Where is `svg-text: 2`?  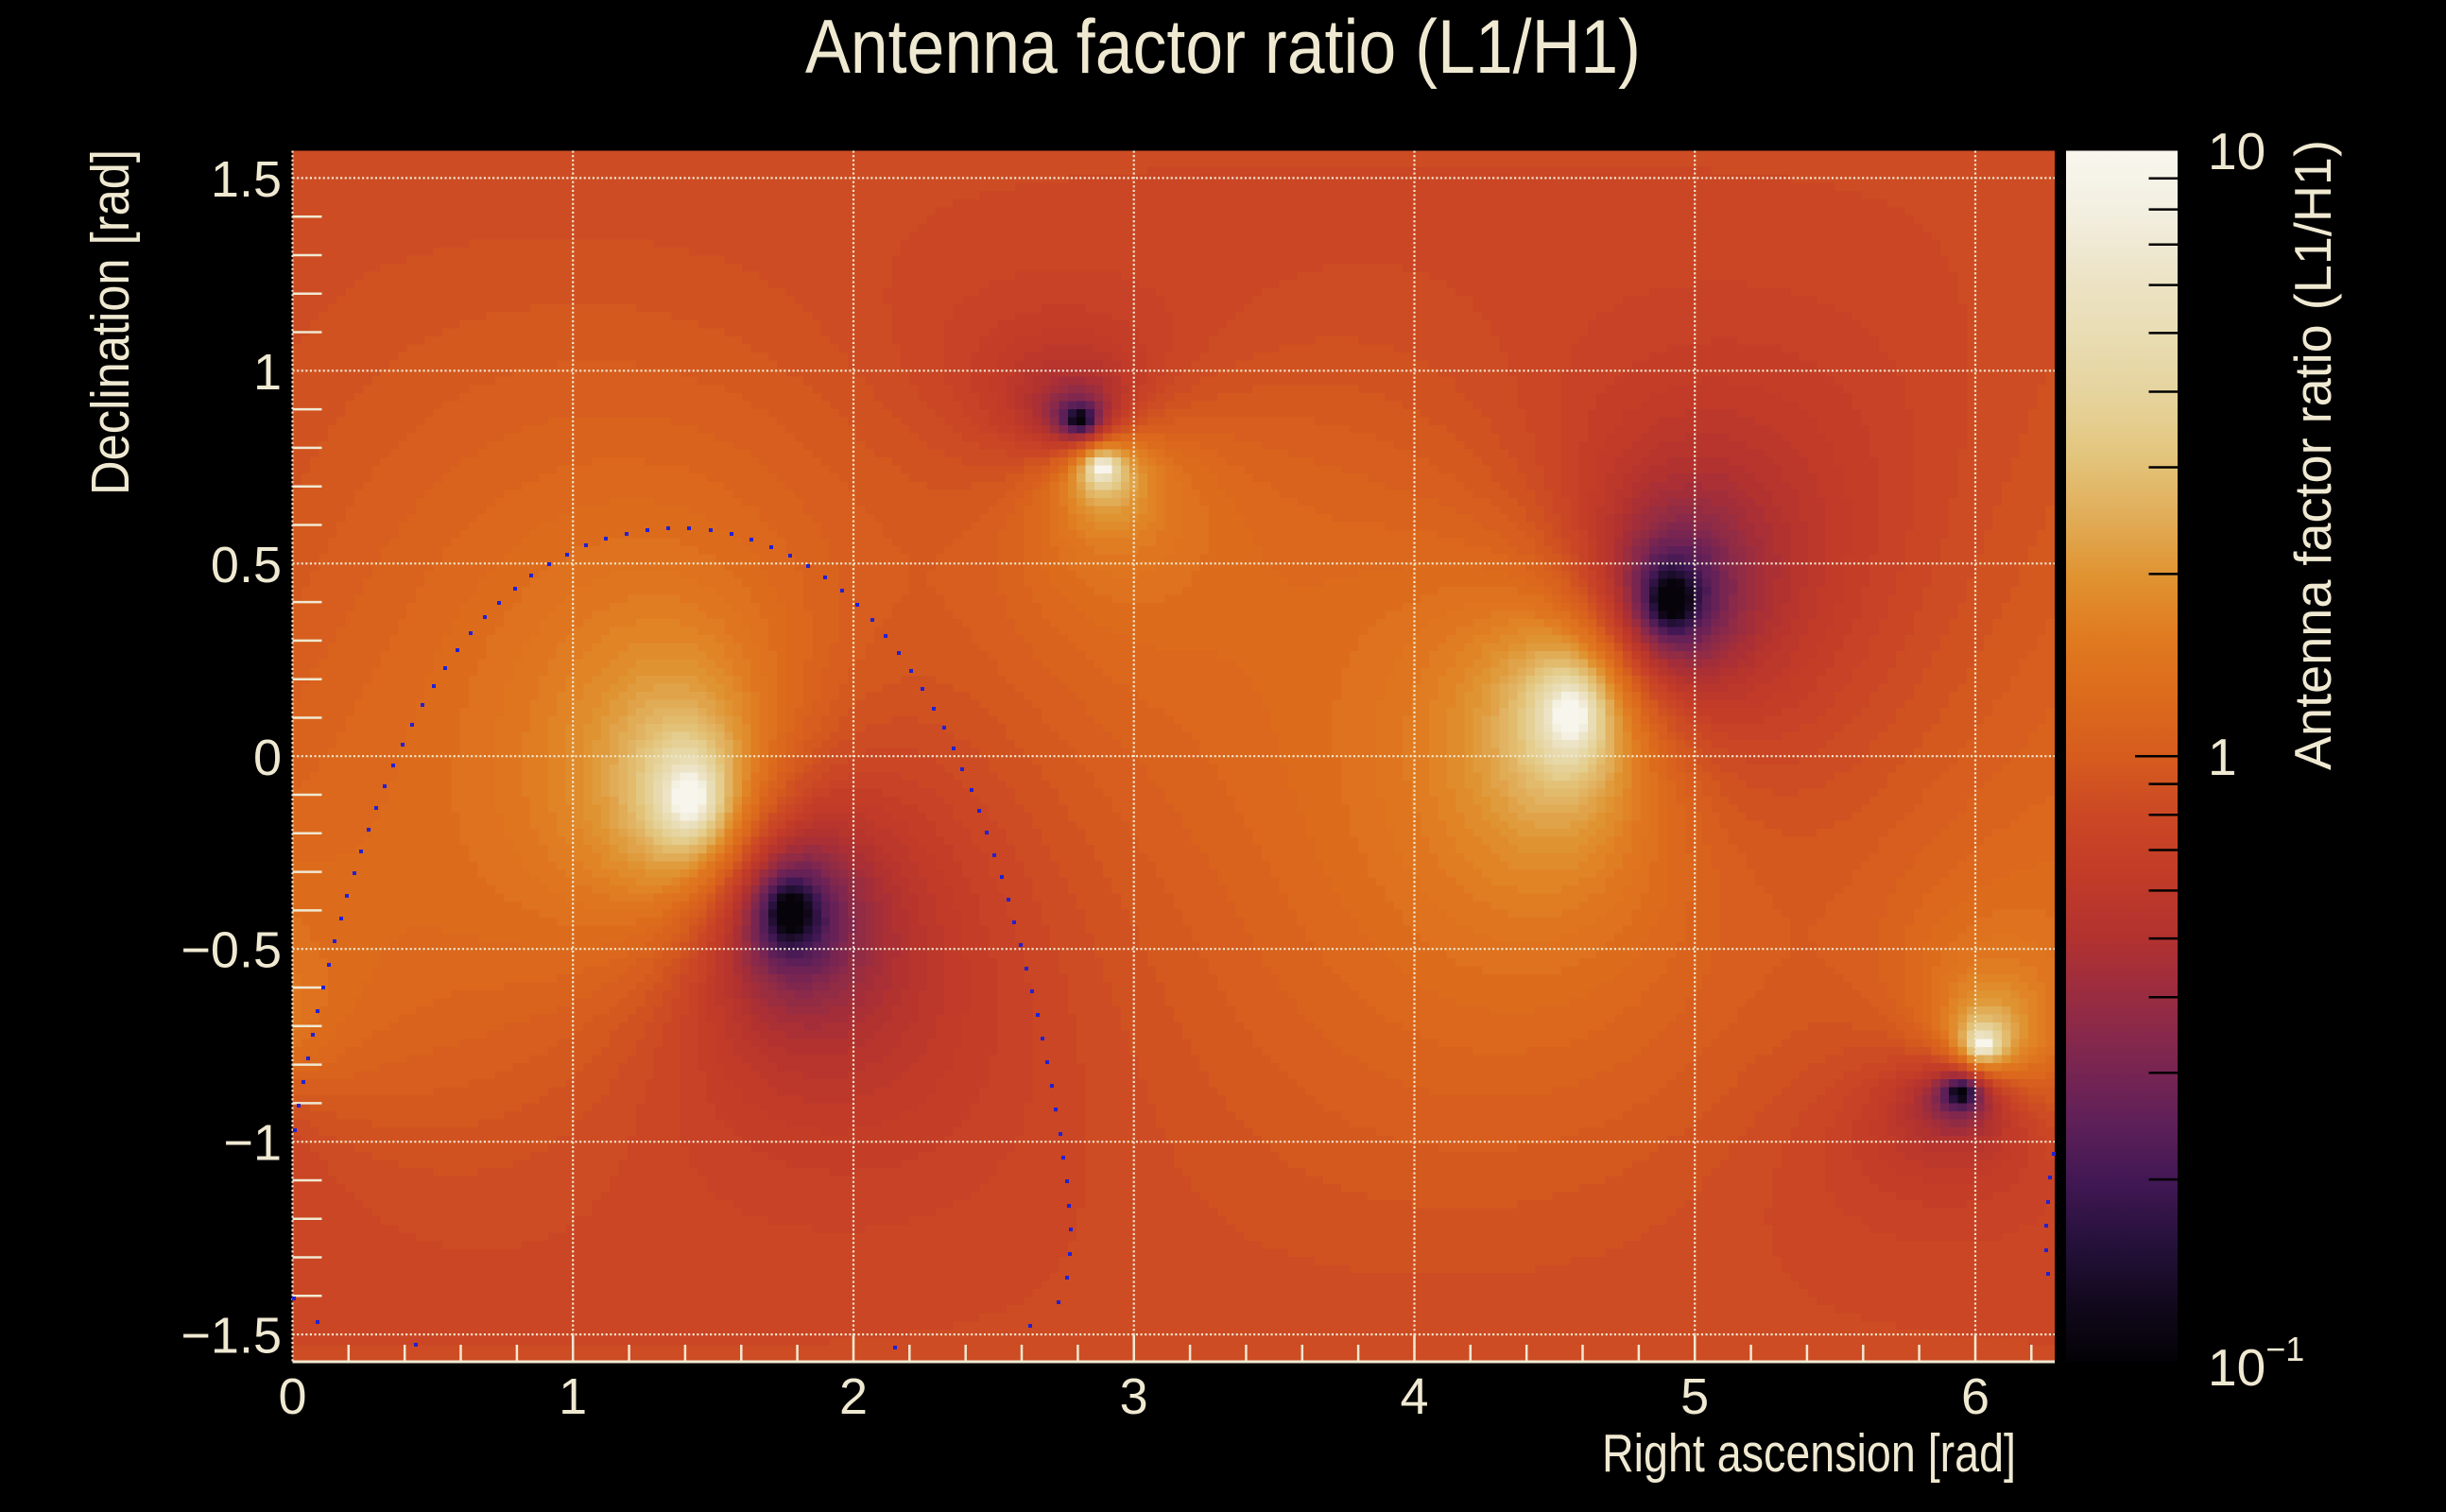
svg-text: 2 is located at coordinates (854, 1396).